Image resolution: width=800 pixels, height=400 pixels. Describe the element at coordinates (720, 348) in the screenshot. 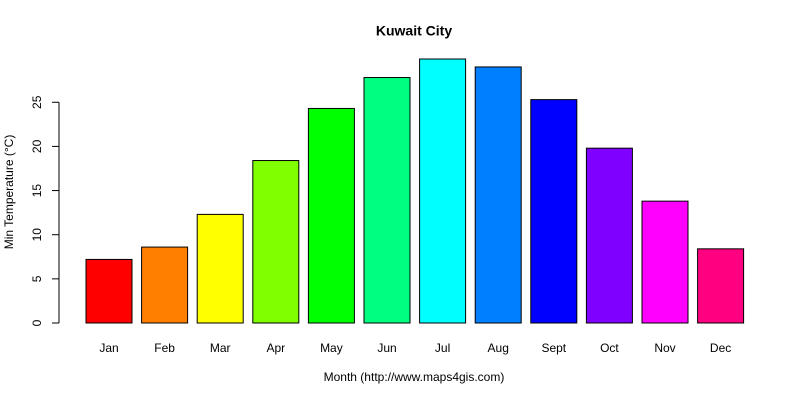

I see `x-tick-label: Dec` at that location.